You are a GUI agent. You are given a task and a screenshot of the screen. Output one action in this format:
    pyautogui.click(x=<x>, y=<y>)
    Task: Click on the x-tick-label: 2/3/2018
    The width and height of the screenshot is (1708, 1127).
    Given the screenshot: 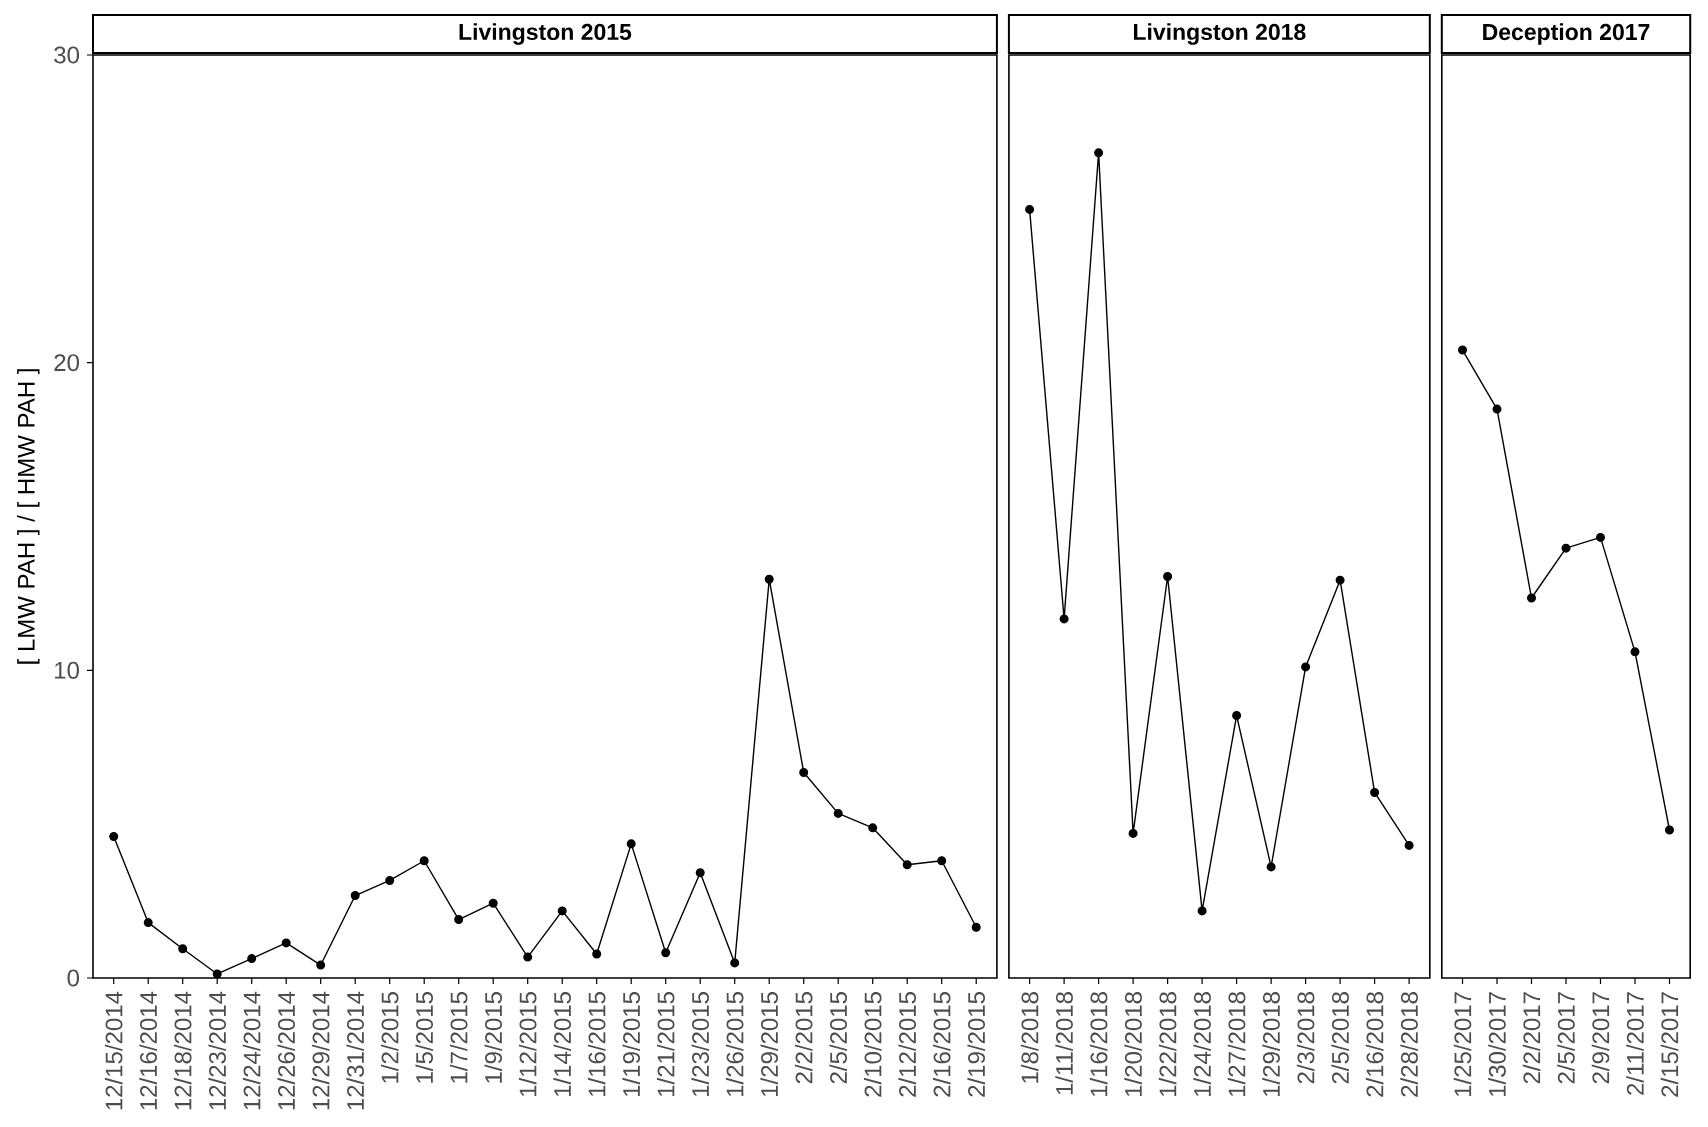 What is the action you would take?
    pyautogui.click(x=1305, y=1038)
    